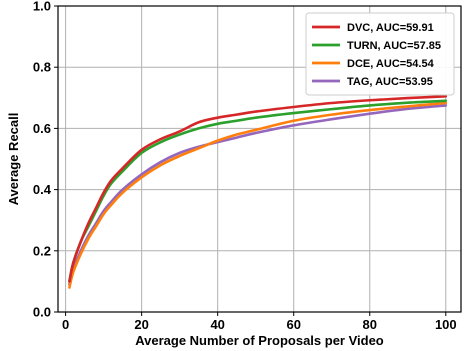 This screenshot has width=465, height=351. I want to click on y-tick-label: 0.2, so click(42, 250).